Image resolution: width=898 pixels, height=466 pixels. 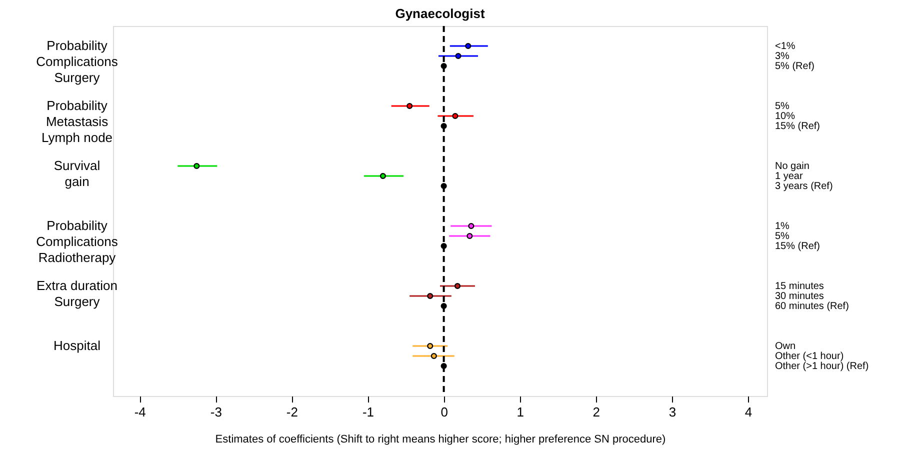 What do you see at coordinates (785, 346) in the screenshot?
I see `y-tick-label: Own` at bounding box center [785, 346].